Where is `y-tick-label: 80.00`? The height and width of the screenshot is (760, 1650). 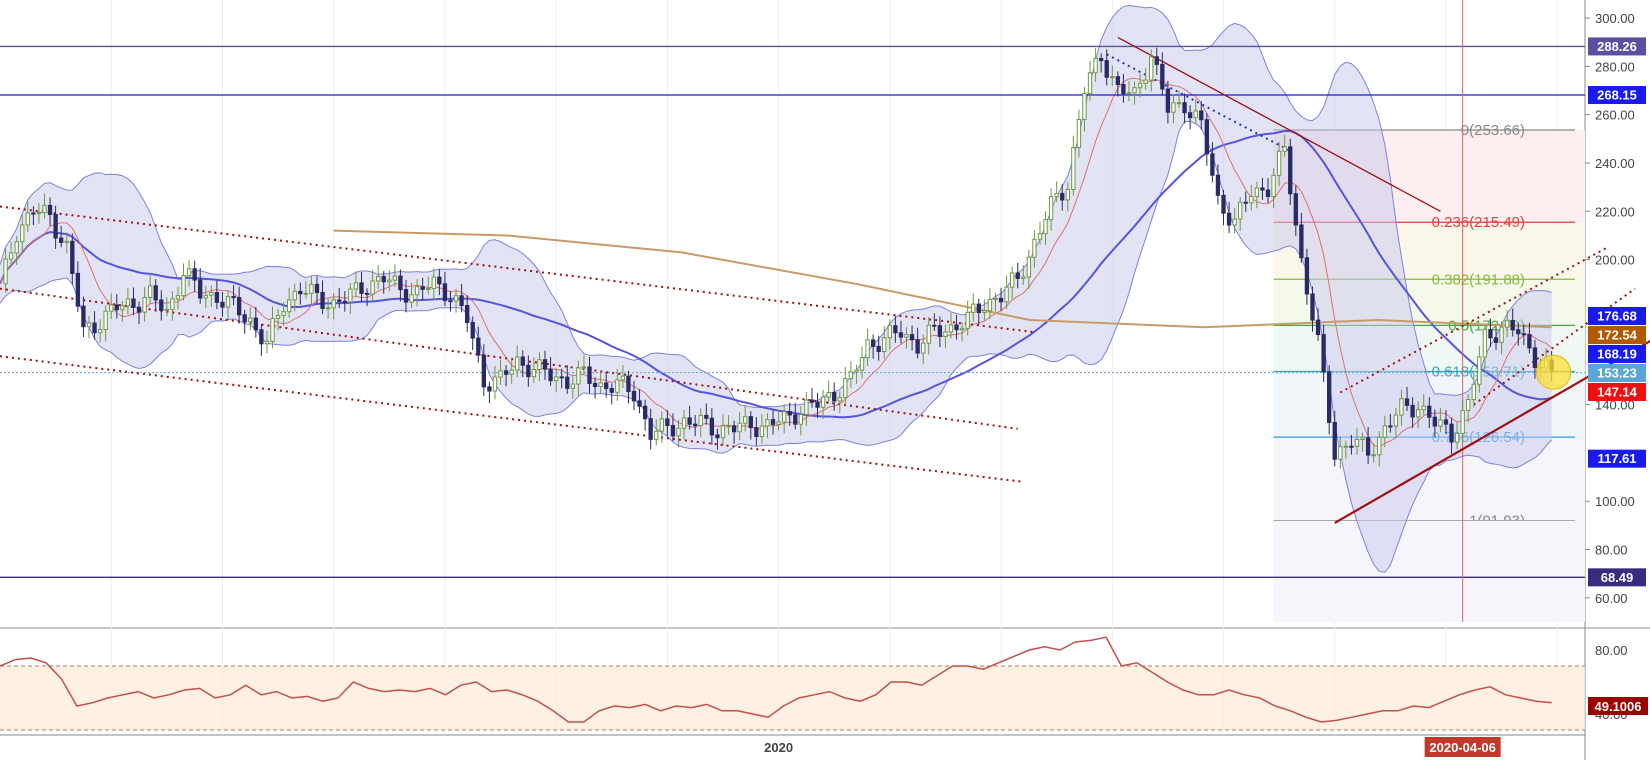
y-tick-label: 80.00 is located at coordinates (1611, 550).